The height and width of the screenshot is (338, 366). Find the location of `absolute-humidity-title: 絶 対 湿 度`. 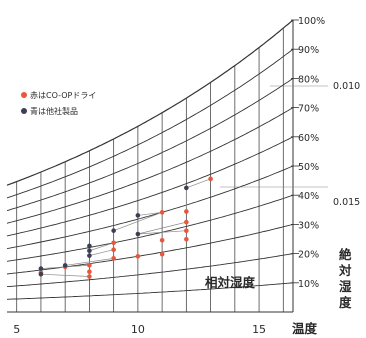

absolute-humidity-title: 絶 対 湿 度 is located at coordinates (345, 278).